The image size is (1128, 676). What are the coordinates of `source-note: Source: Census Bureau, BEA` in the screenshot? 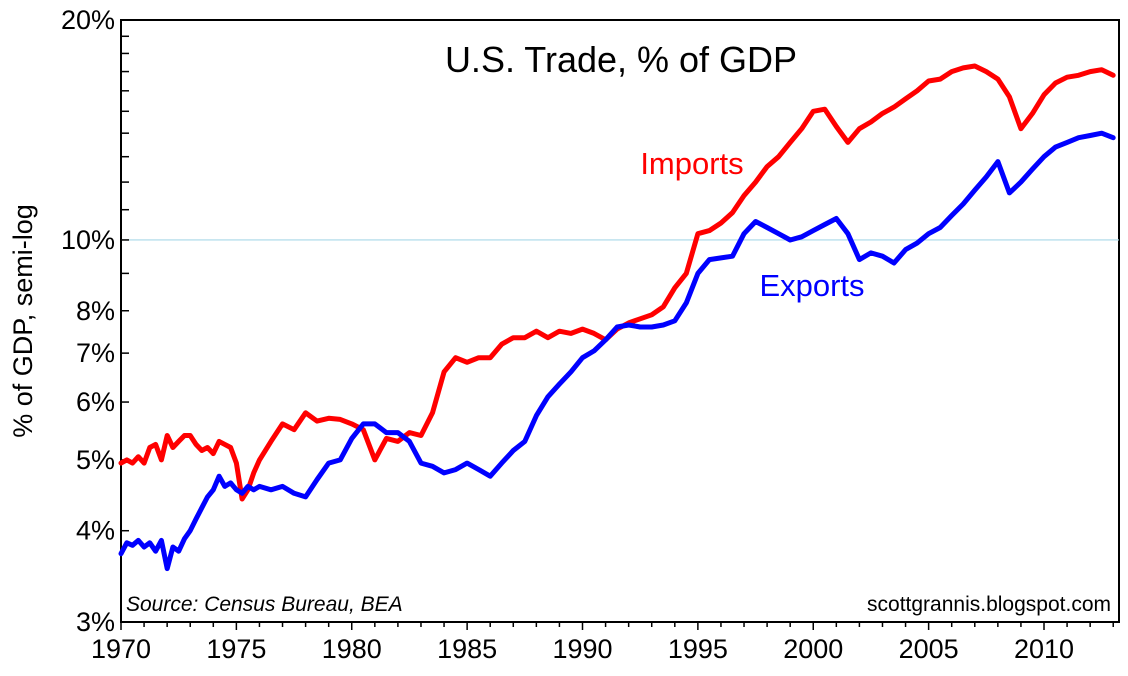 It's located at (264, 604).